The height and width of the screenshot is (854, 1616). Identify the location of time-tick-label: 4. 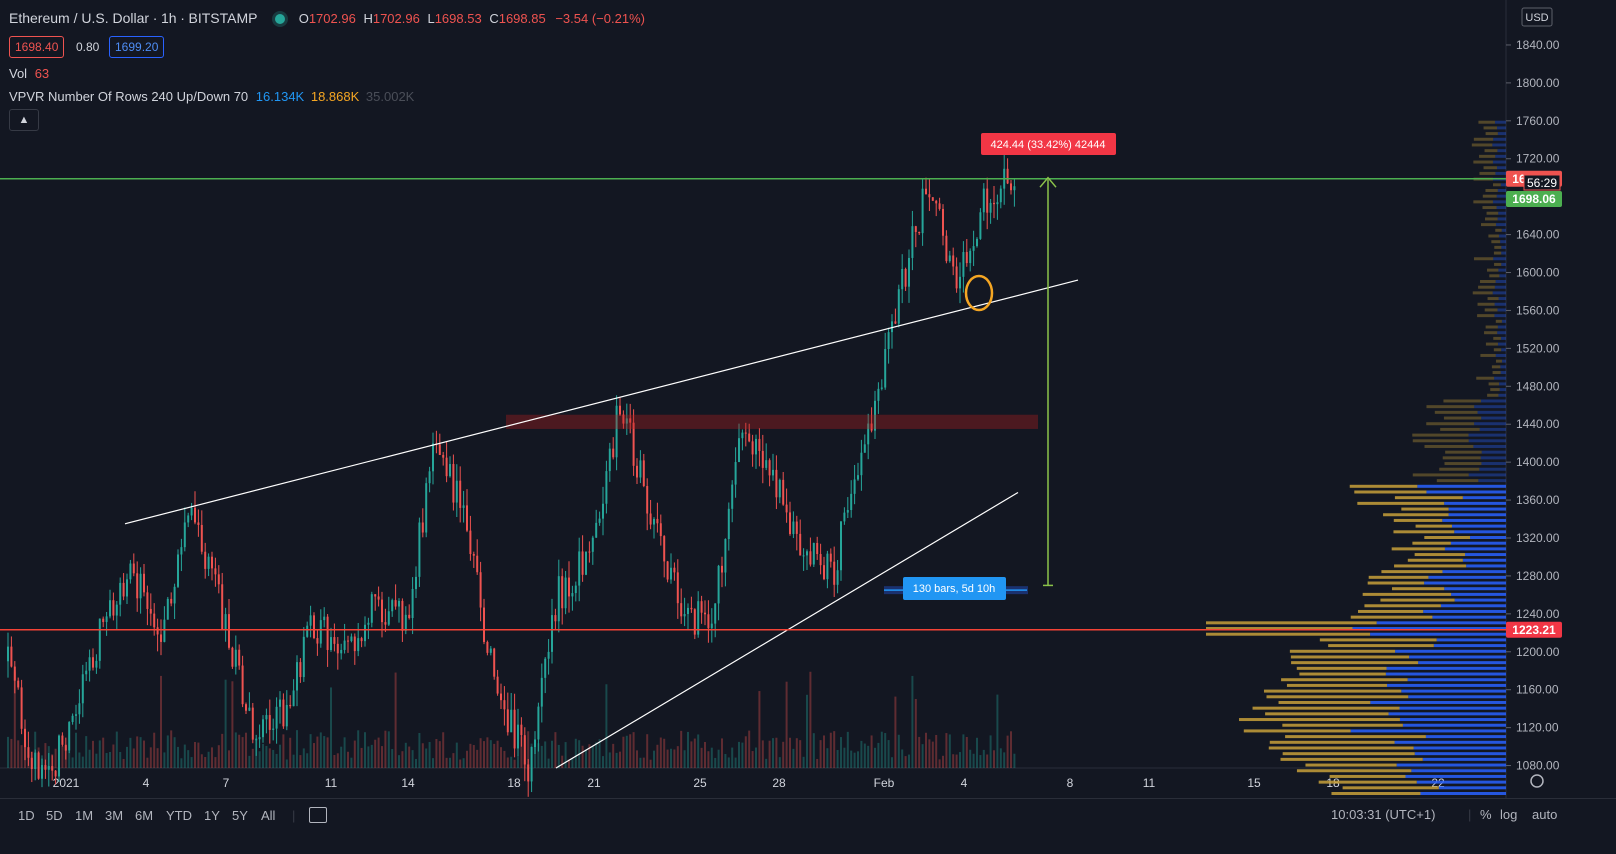
(146, 783).